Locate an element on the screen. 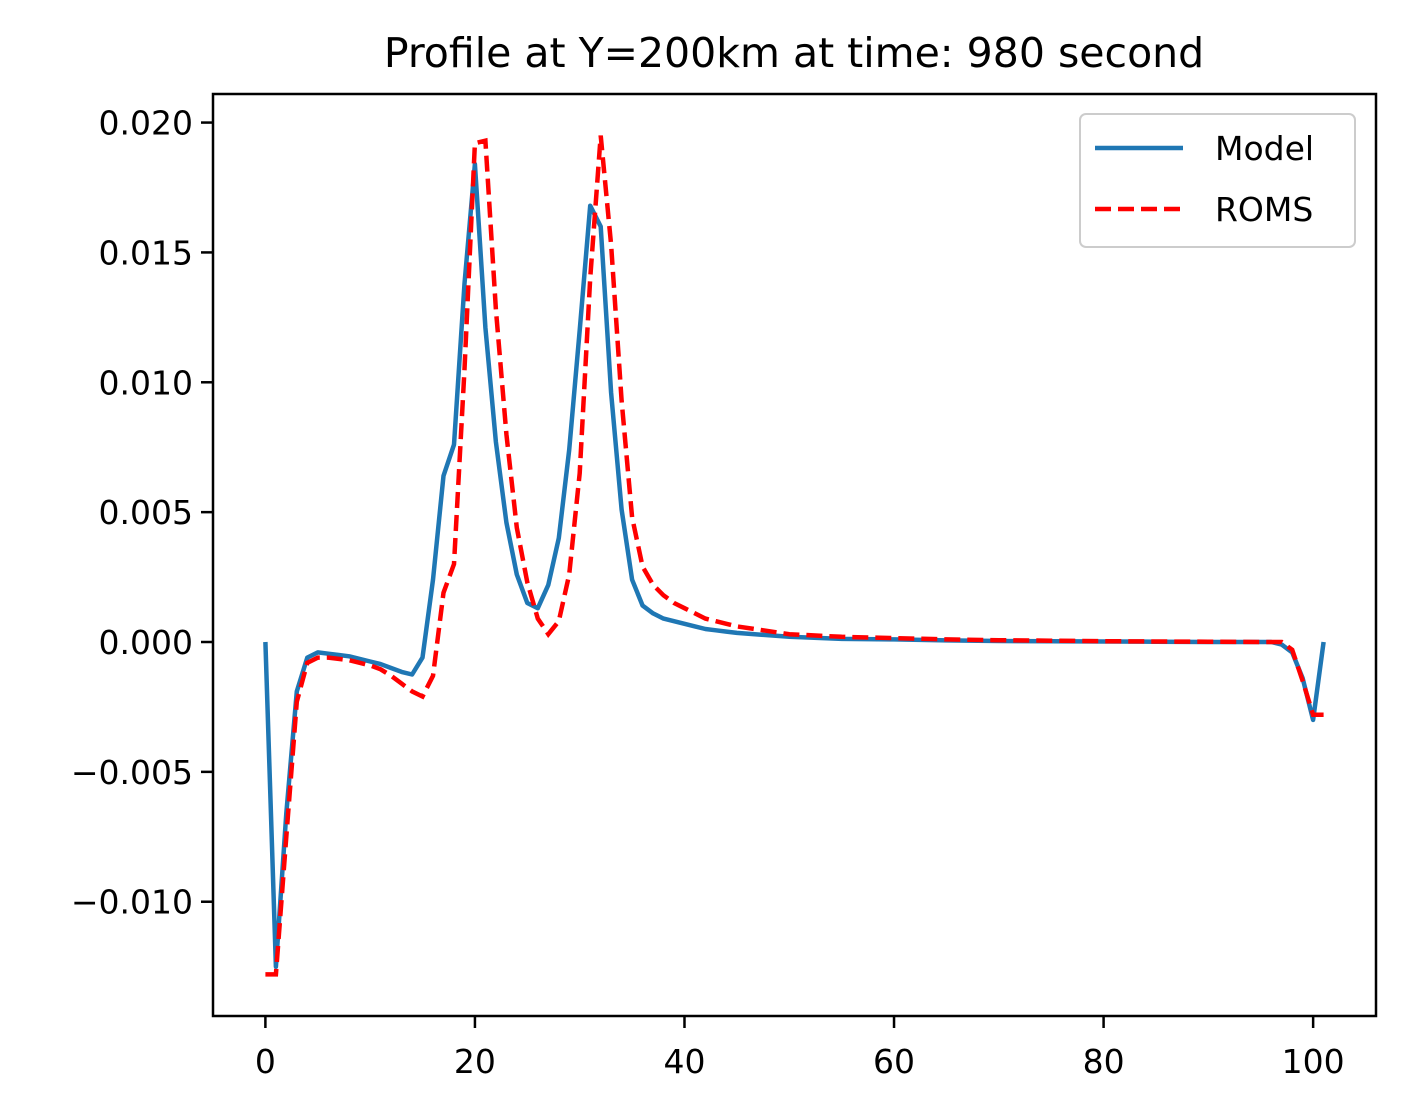 Image resolution: width=1405 pixels, height=1116 pixels. y-tick-label: 0.020 is located at coordinates (146, 123).